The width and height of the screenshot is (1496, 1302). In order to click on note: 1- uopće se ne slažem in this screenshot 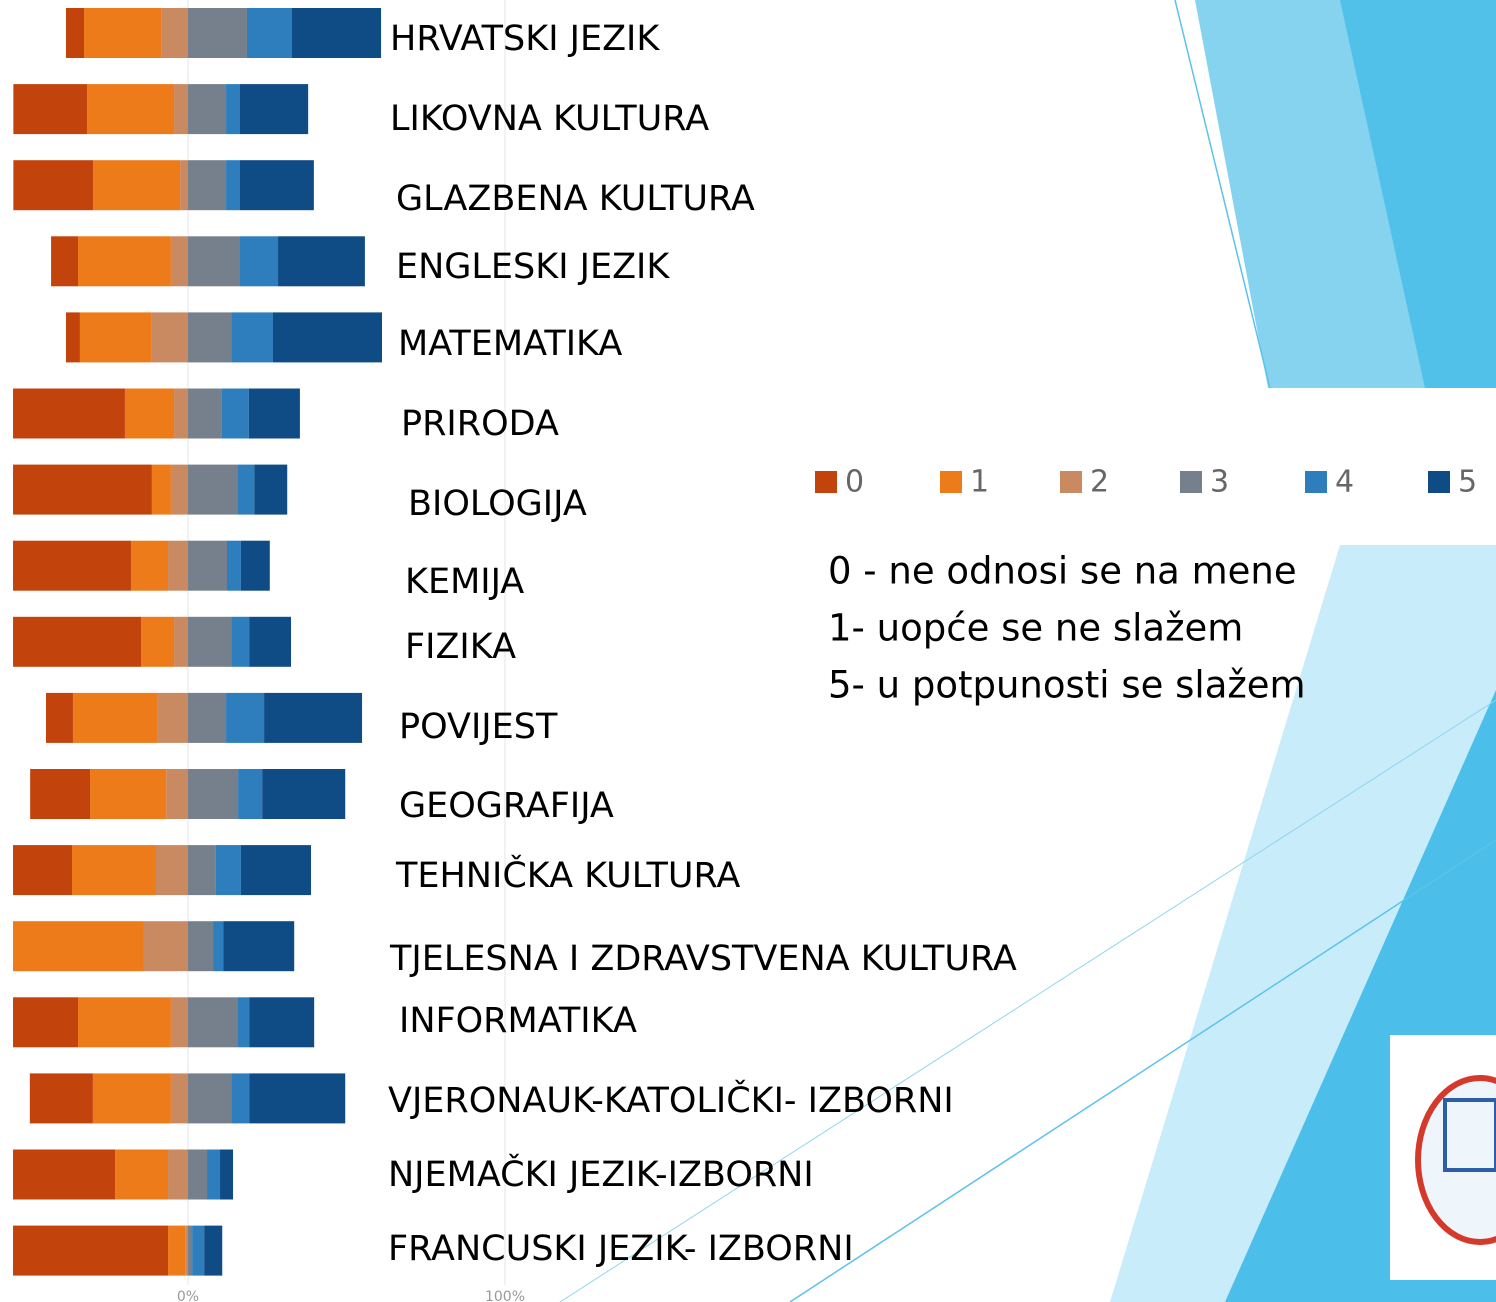, I will do `click(1035, 628)`.